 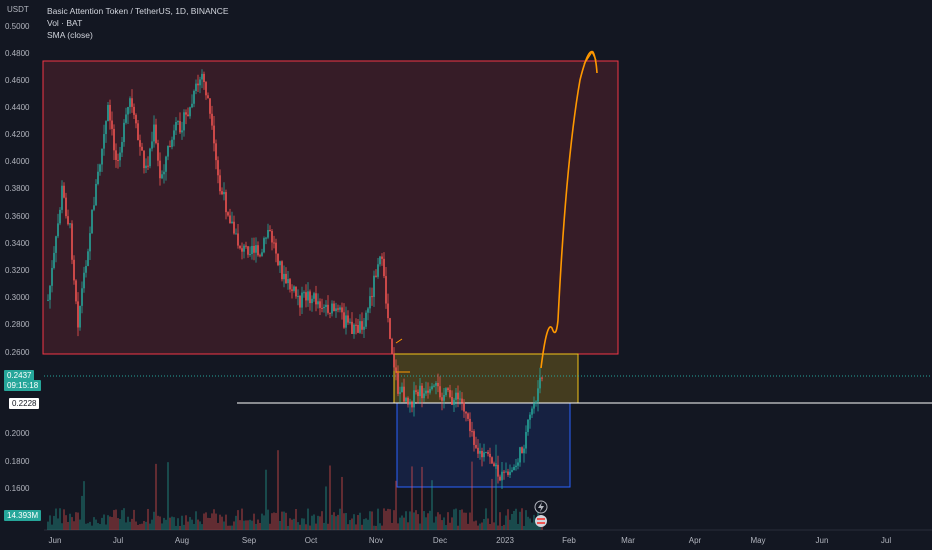 I want to click on volume-indicator-label: Vol · BAT, so click(x=65, y=23).